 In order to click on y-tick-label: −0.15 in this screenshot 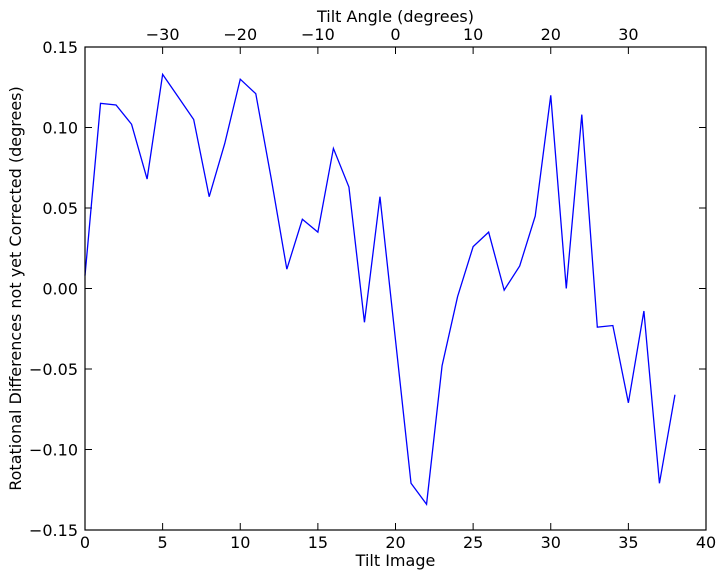, I will do `click(53, 530)`.